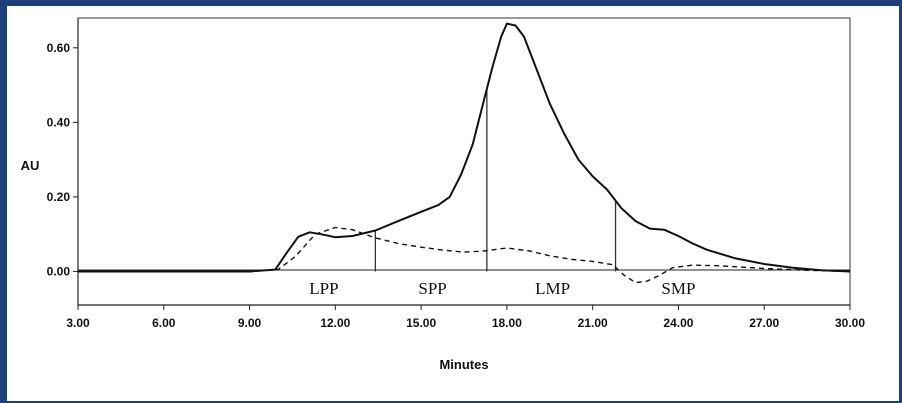 This screenshot has width=902, height=403. I want to click on x-tick-label: 24.00, so click(678, 323).